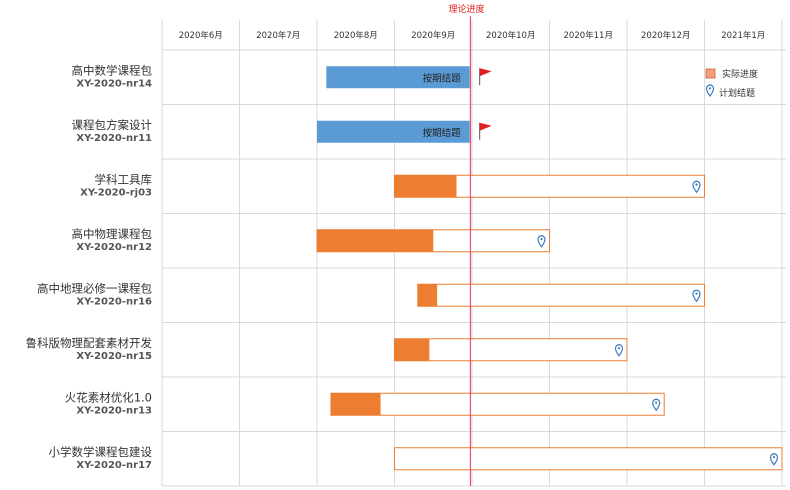  What do you see at coordinates (466, 9) in the screenshot?
I see `reference-label: 理论进度` at bounding box center [466, 9].